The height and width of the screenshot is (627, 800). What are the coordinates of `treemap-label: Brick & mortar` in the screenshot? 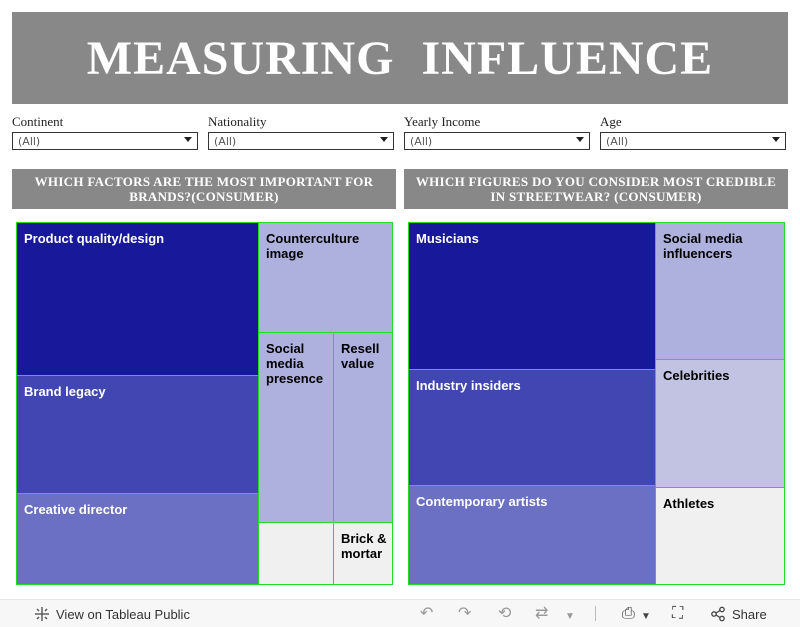 It's located at (364, 546).